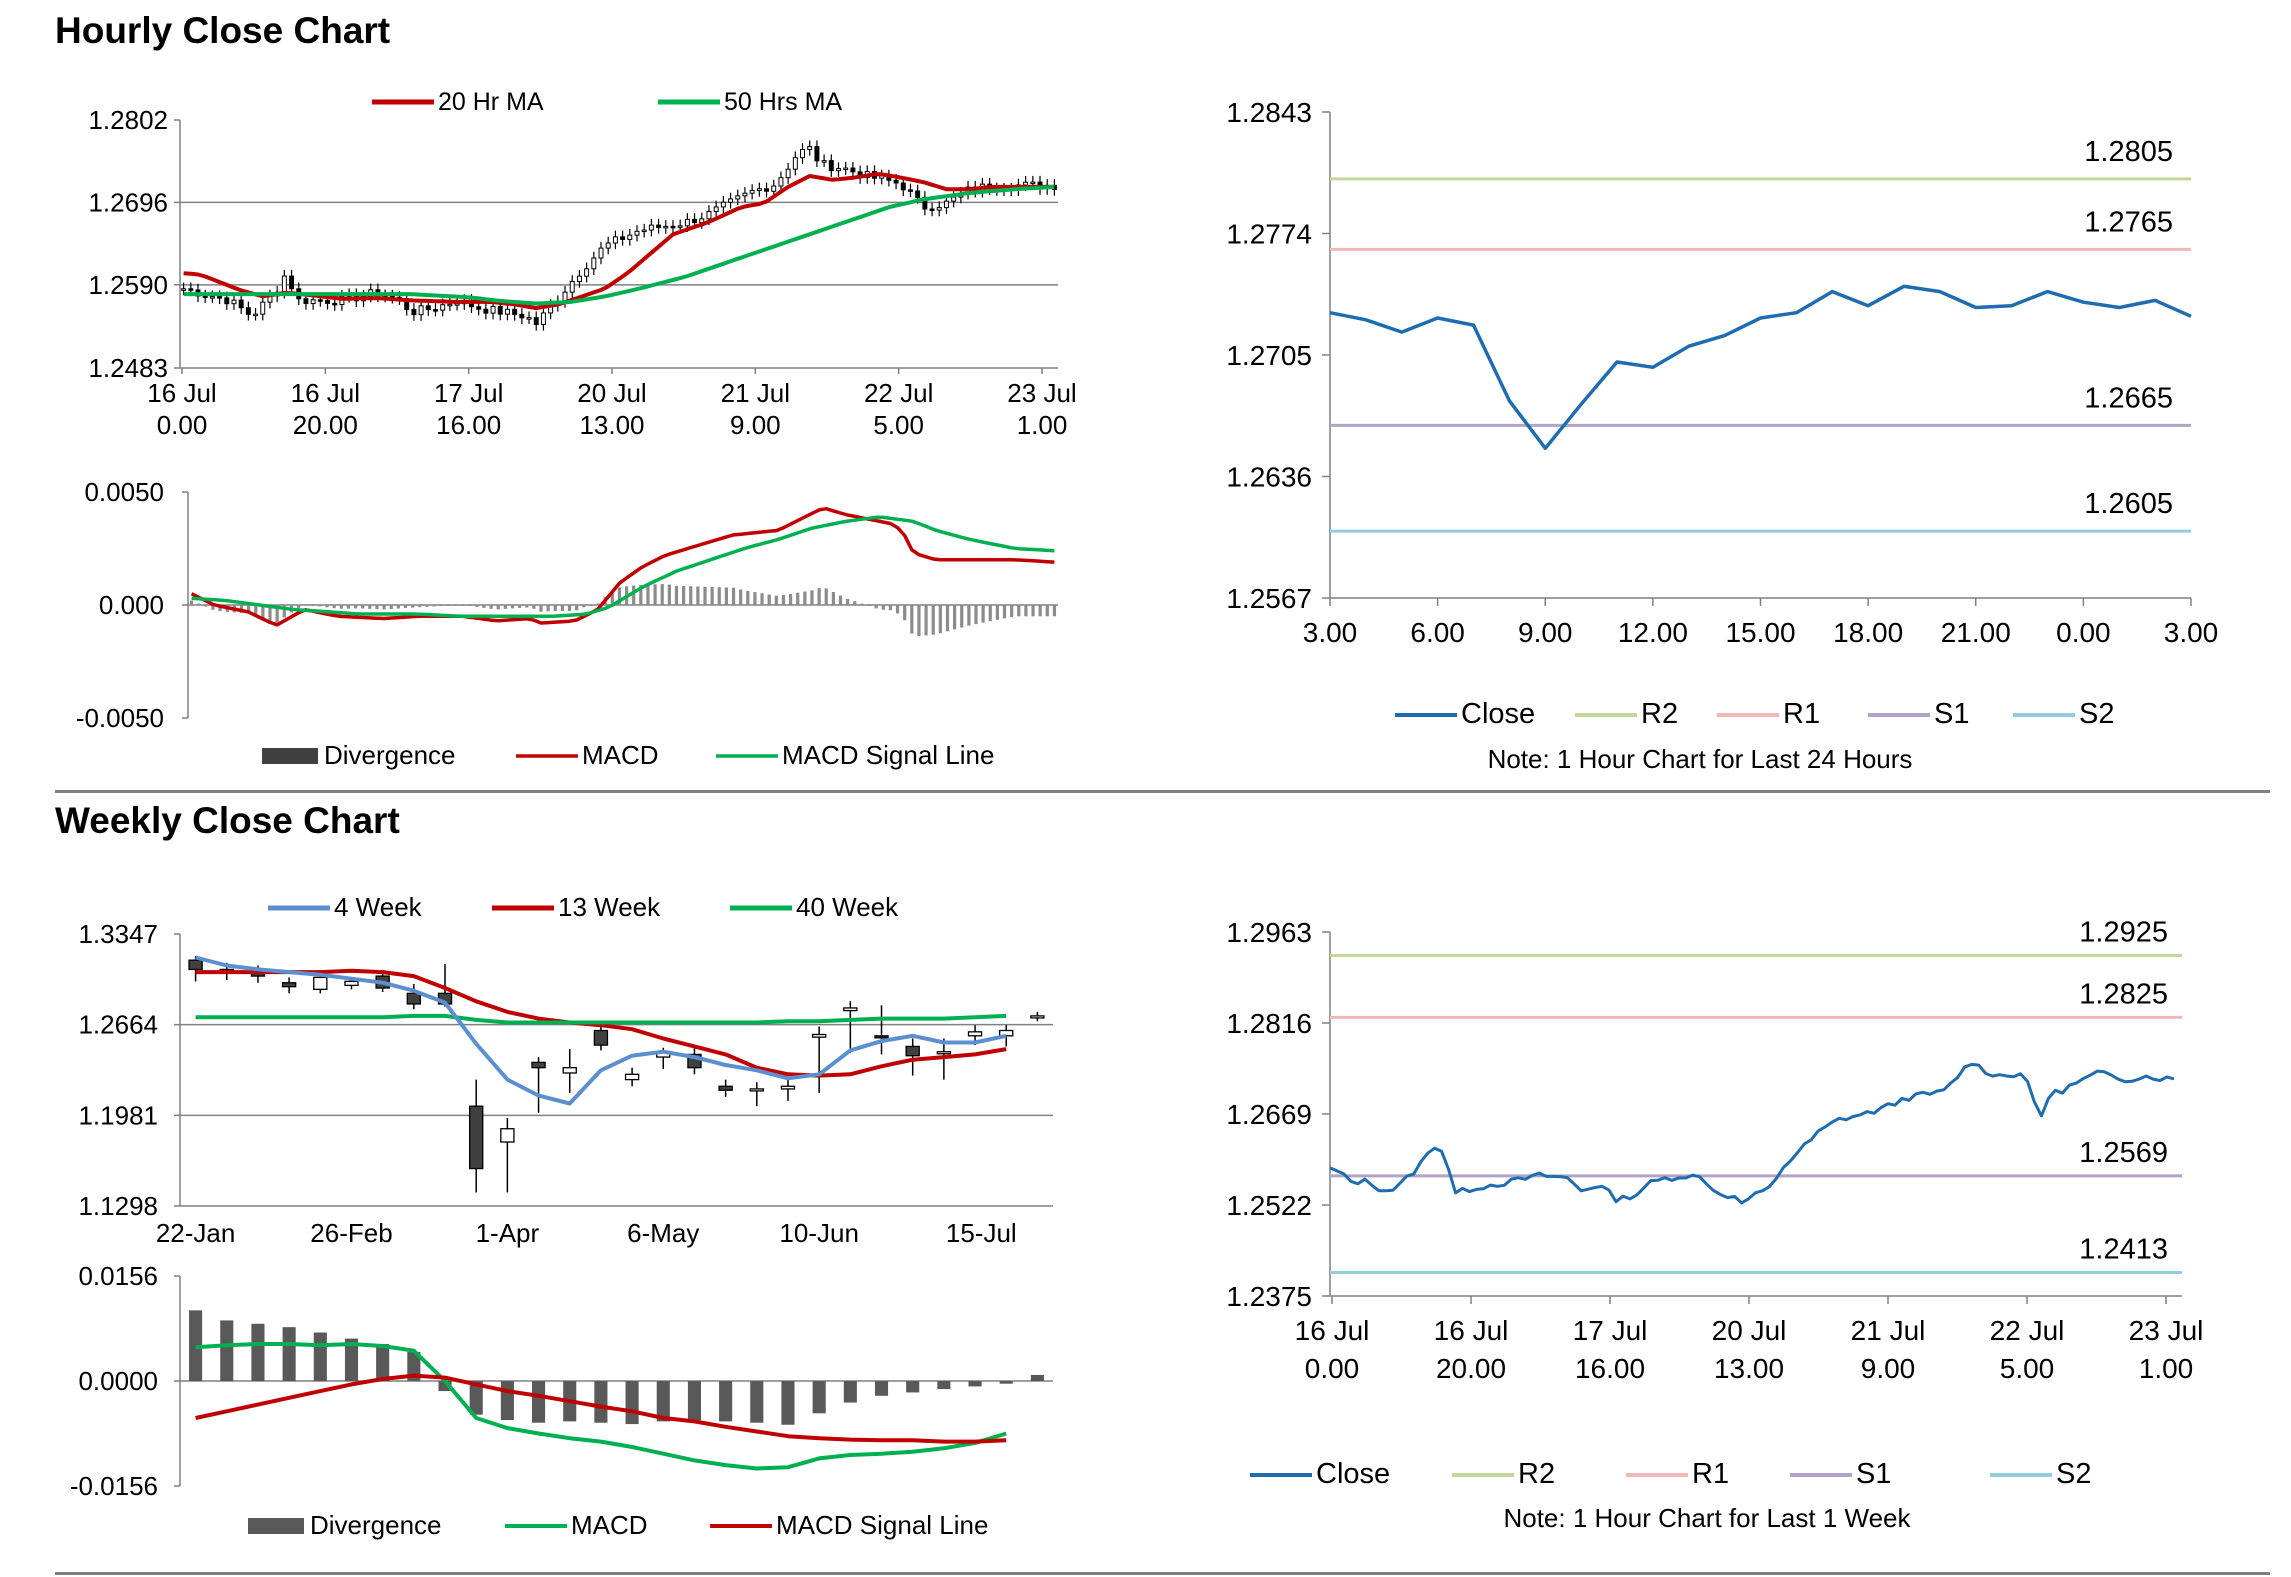 This screenshot has height=1577, width=2291. Describe the element at coordinates (491, 102) in the screenshot. I see `legend-ma20-label: 20 Hr MA` at that location.